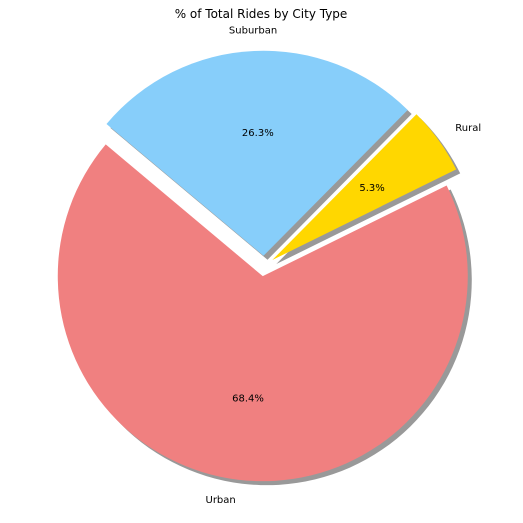 This screenshot has height=523, width=523. I want to click on slice-label-urban: Urban, so click(221, 500).